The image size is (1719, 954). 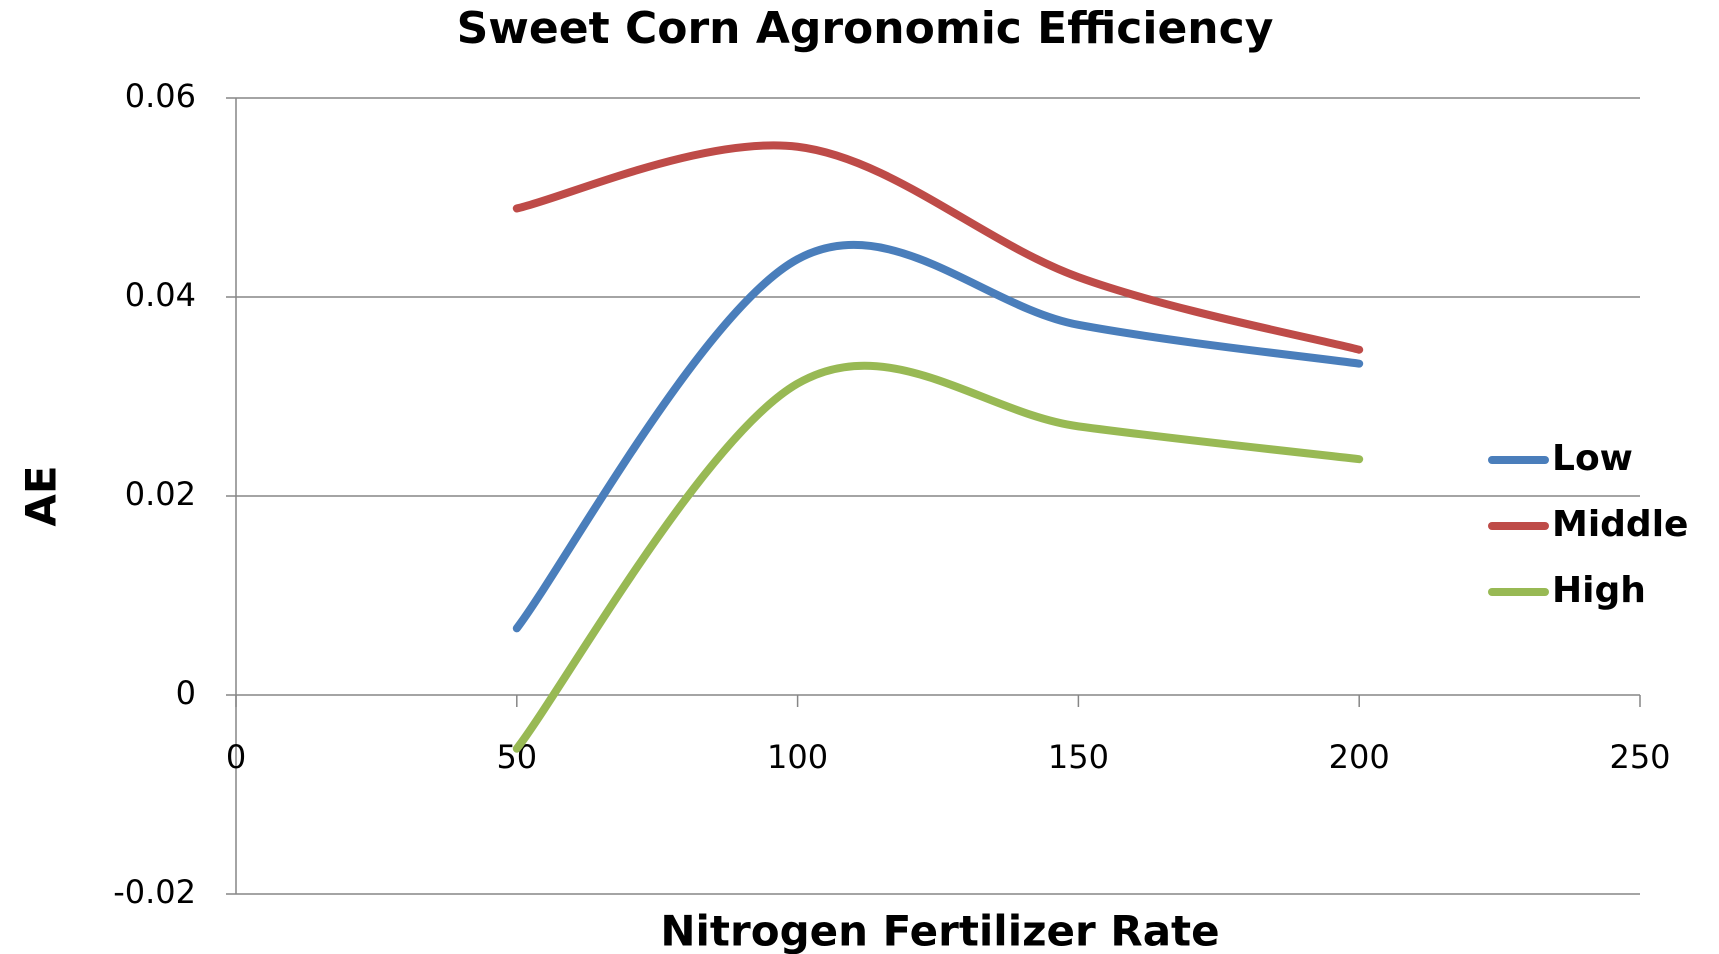 I want to click on y-tick-label: 0.04, so click(x=160, y=295).